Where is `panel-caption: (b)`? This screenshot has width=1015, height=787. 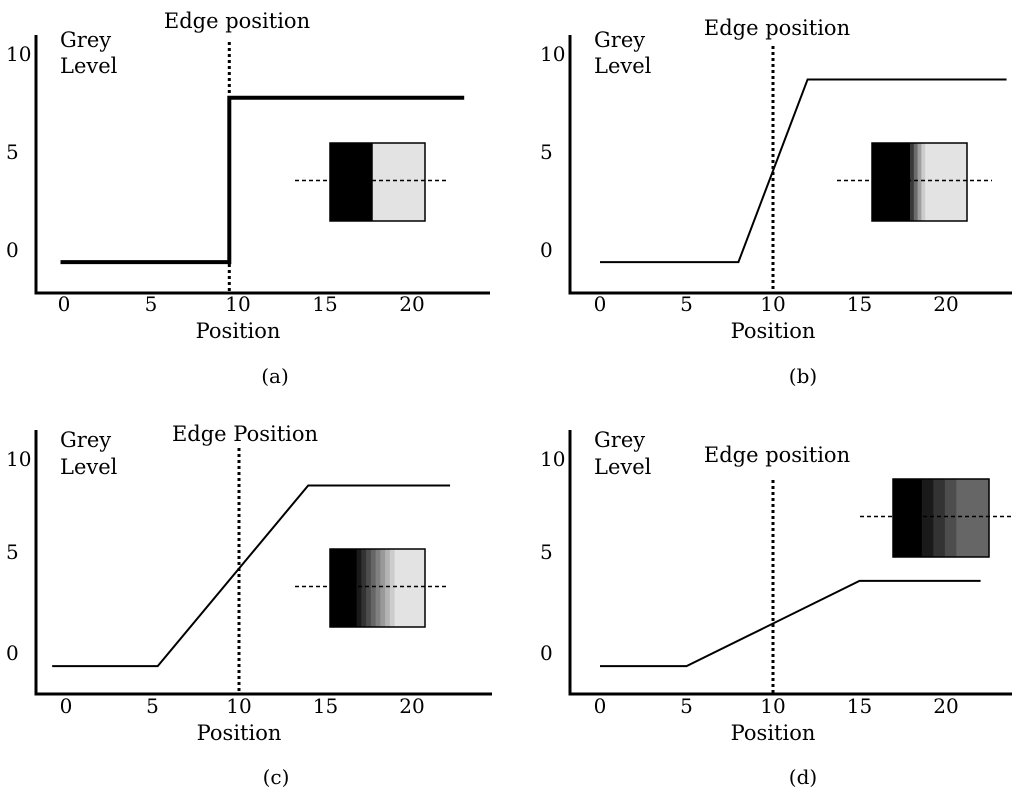
panel-caption: (b) is located at coordinates (803, 376).